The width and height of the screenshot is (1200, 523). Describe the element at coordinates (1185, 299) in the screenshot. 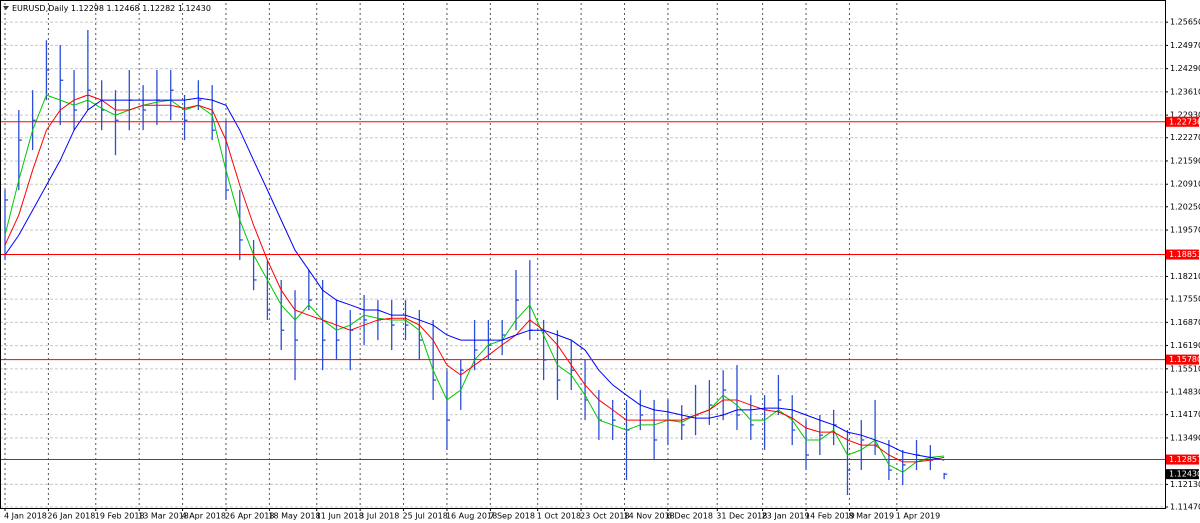

I see `y-tick-label: 1.17550` at that location.